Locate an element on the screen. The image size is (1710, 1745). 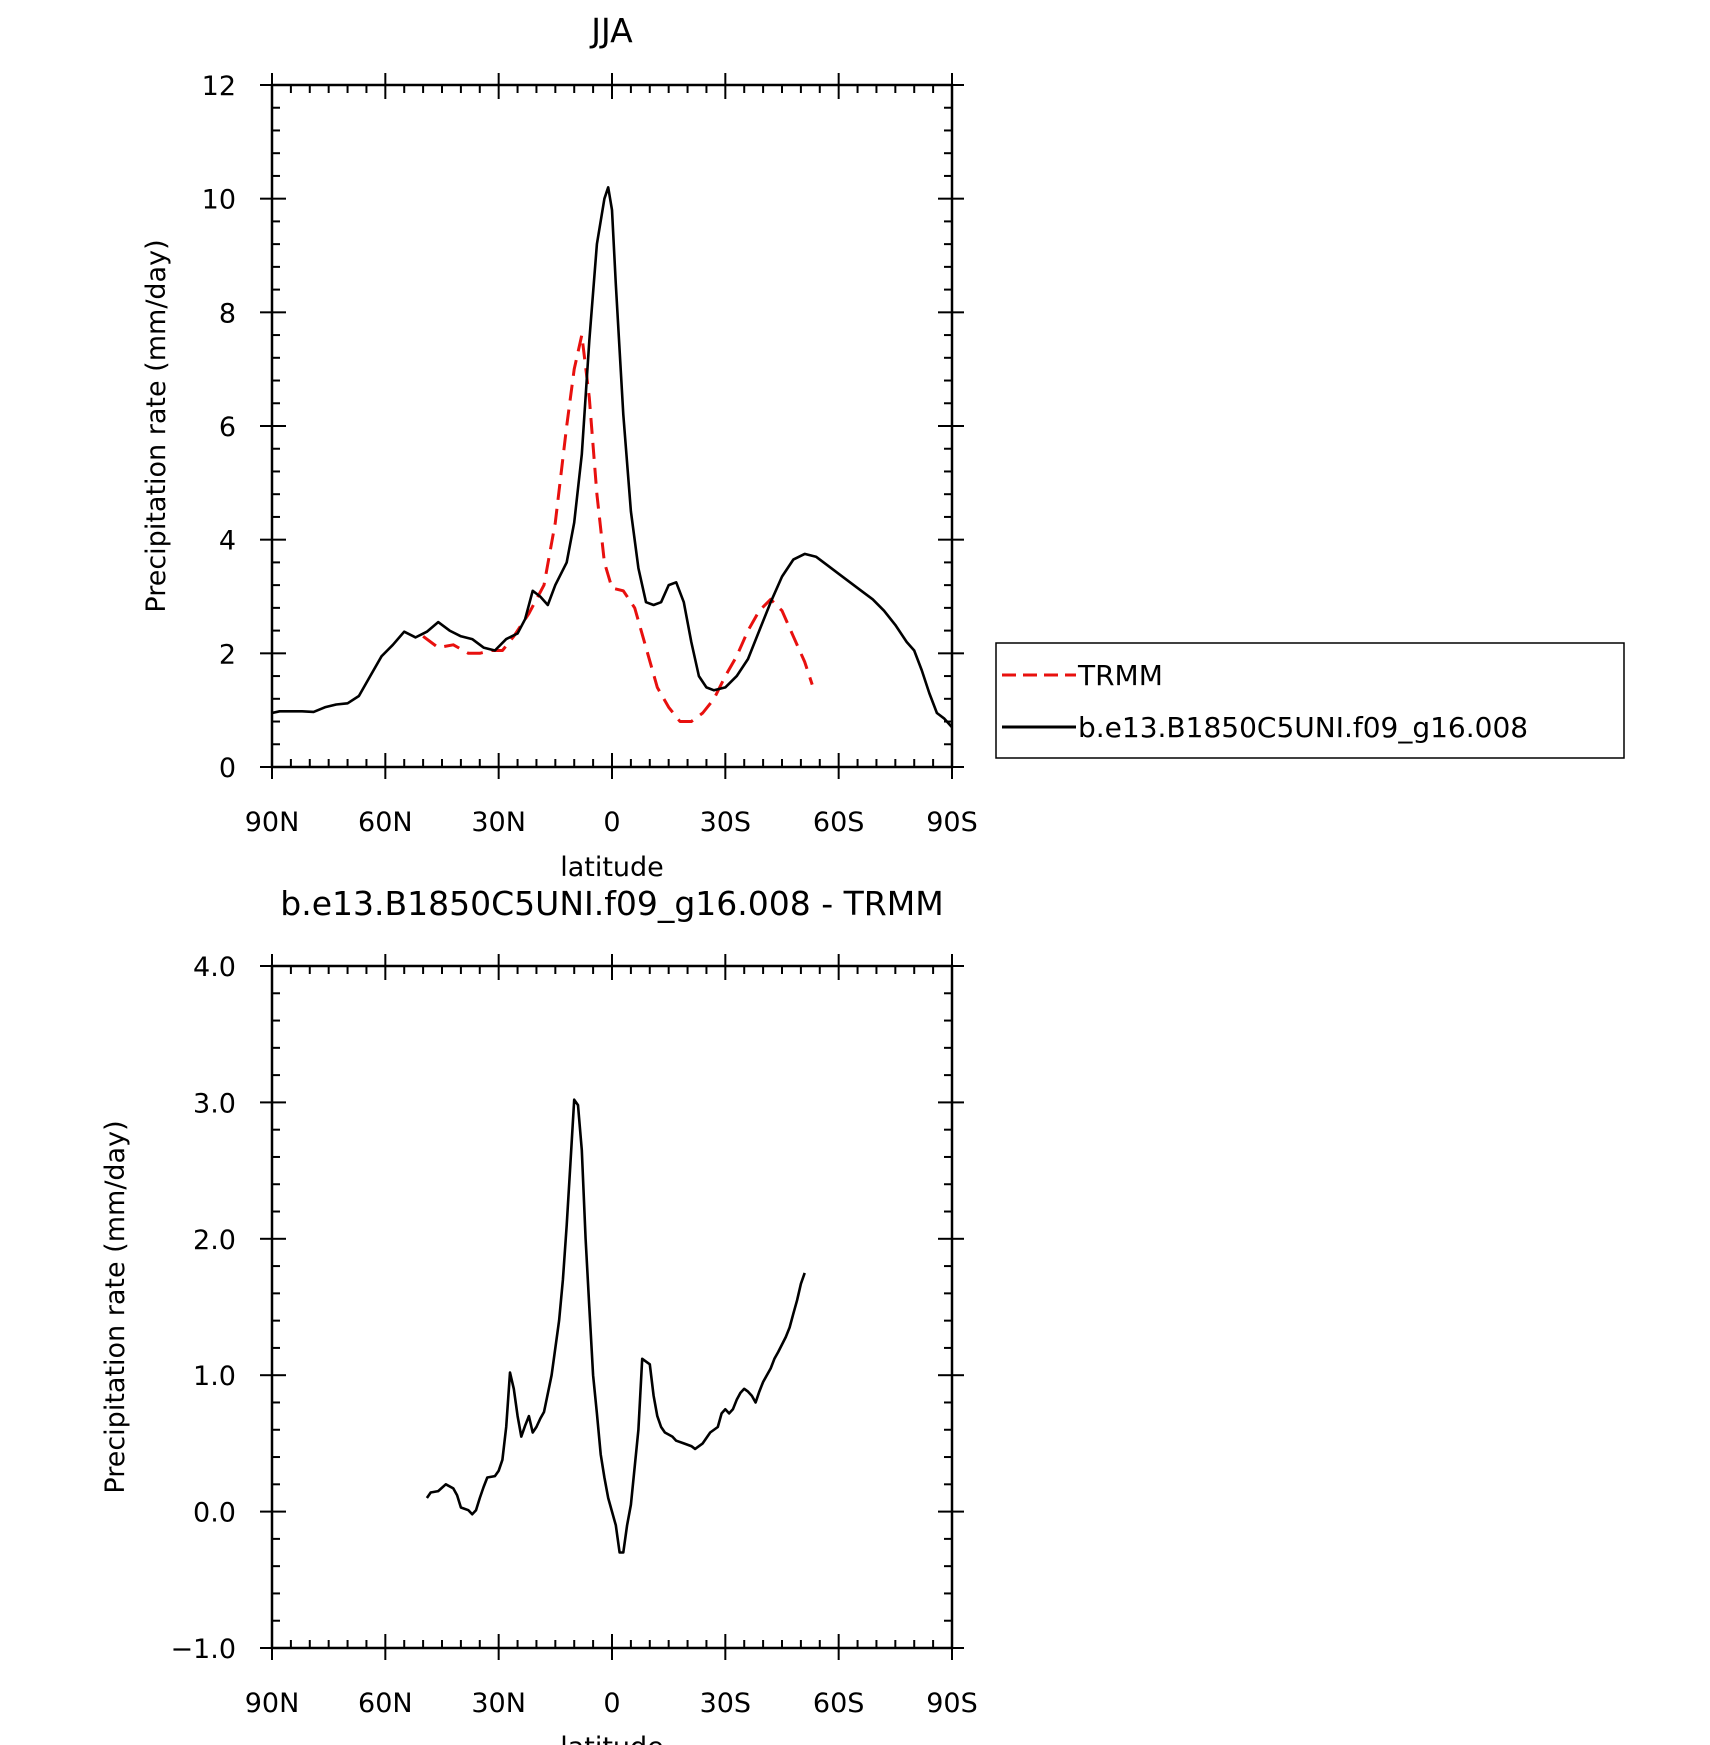
y-tick-label: 1.0 is located at coordinates (214, 1376).